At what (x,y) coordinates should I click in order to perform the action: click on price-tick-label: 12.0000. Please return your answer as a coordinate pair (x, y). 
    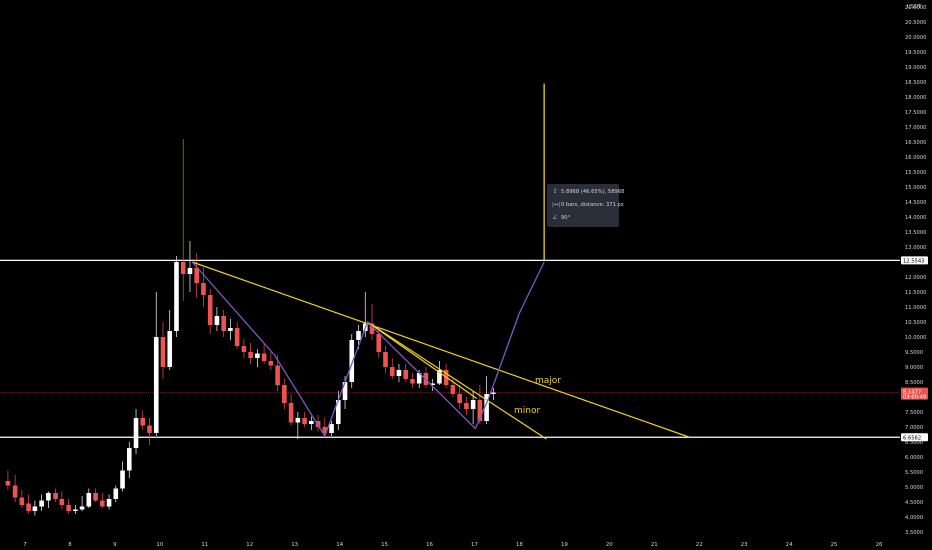
    Looking at the image, I should click on (915, 278).